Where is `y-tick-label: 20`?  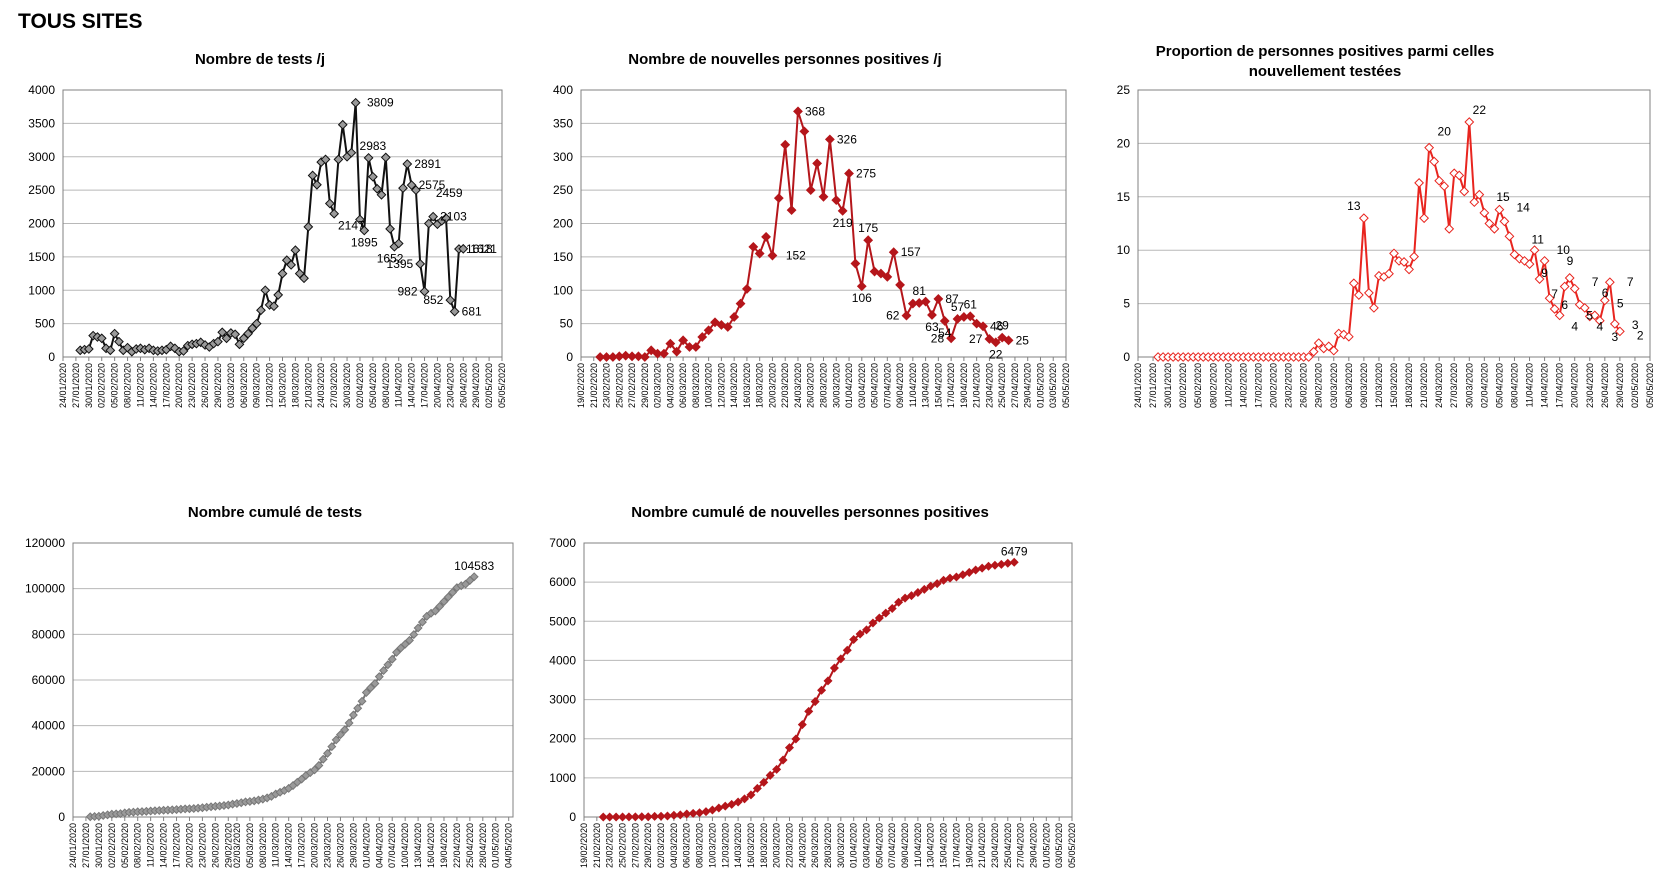
y-tick-label: 20 is located at coordinates (1124, 143).